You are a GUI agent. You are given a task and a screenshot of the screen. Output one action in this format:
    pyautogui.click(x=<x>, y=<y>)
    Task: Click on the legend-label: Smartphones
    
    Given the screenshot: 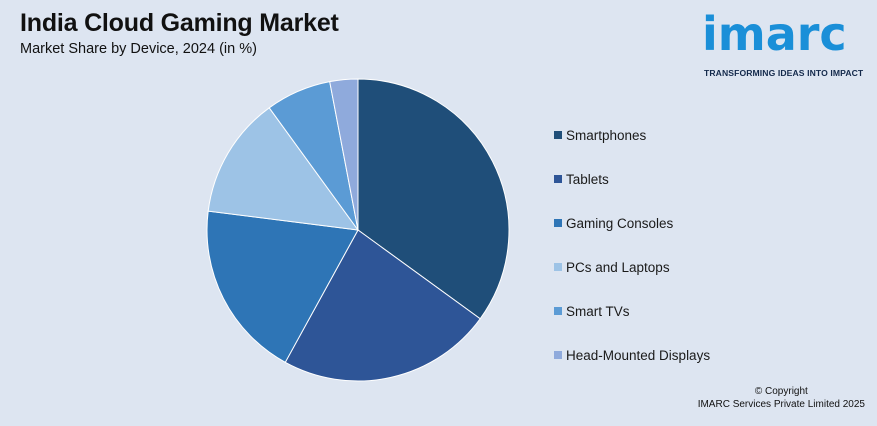 What is the action you would take?
    pyautogui.click(x=606, y=135)
    